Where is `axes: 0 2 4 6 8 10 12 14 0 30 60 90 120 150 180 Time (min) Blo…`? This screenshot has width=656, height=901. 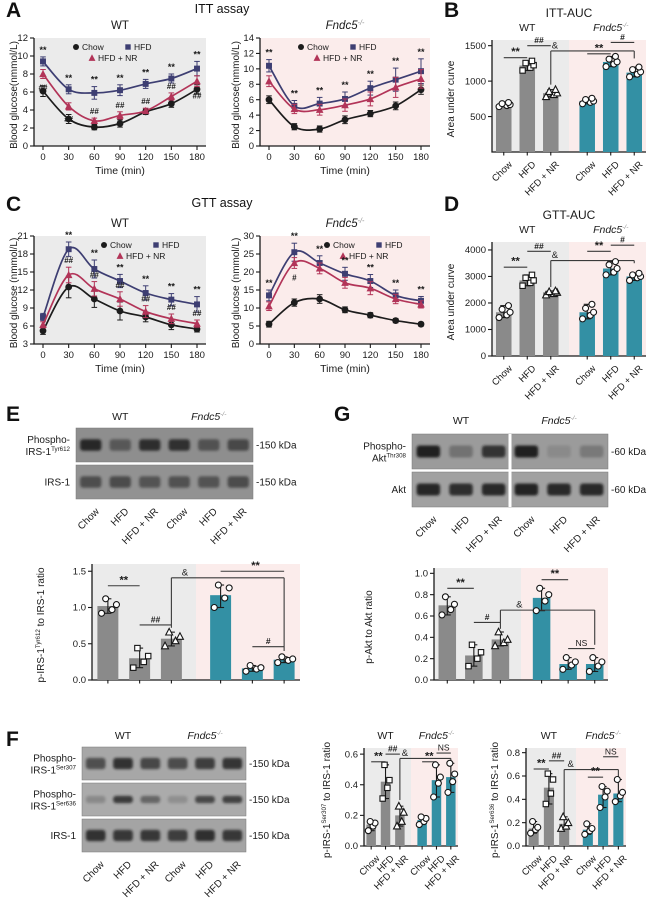 axes: 0 2 4 6 8 10 12 14 0 30 60 90 120 150 180 Time (min) Blo… is located at coordinates (330, 105).